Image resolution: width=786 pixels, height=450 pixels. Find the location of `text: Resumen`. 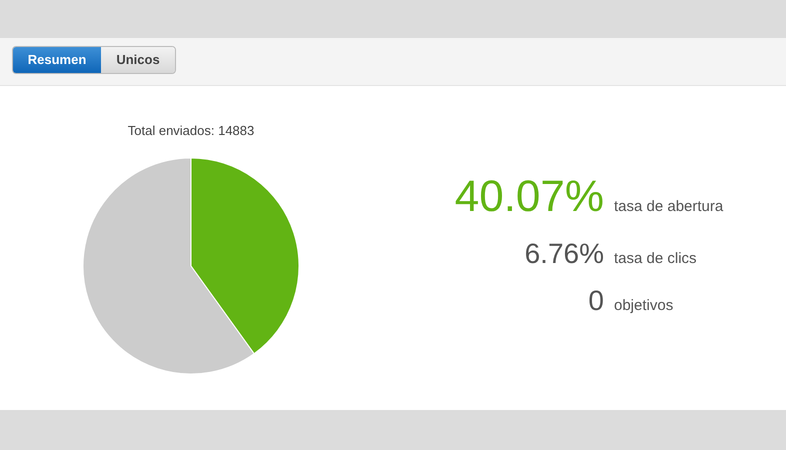

text: Resumen is located at coordinates (57, 60).